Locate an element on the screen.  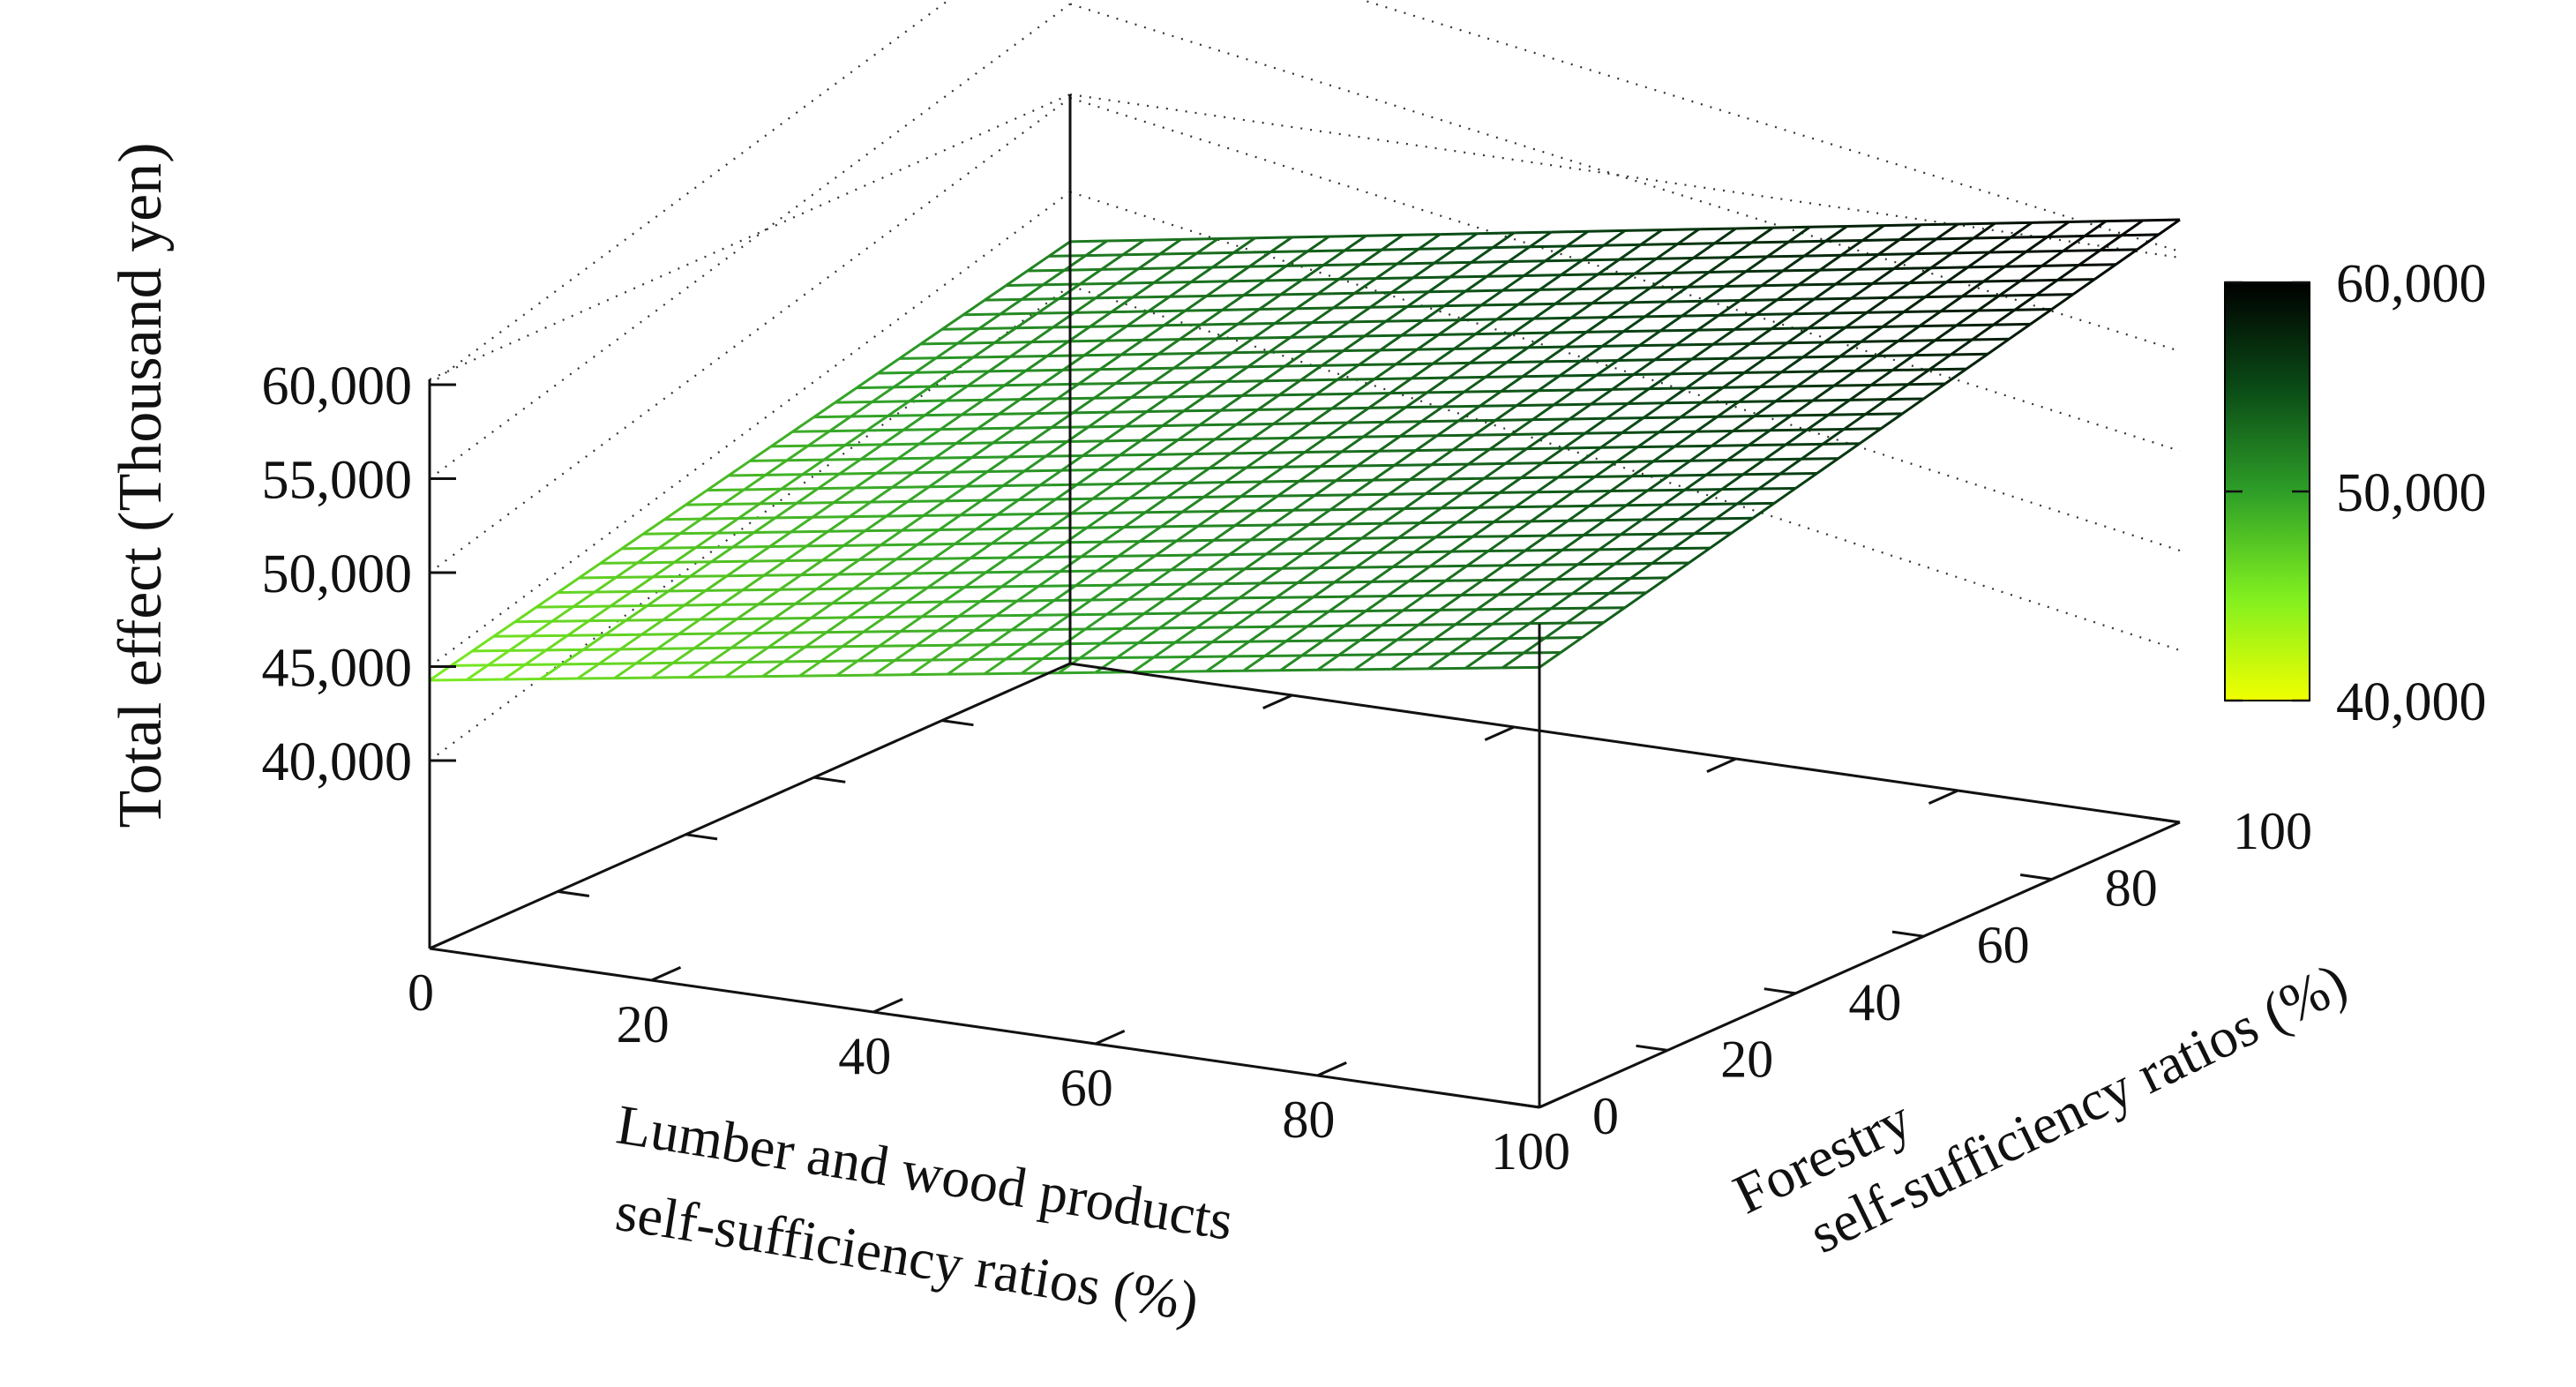
z-tick-label: 60,000 is located at coordinates (338, 386).